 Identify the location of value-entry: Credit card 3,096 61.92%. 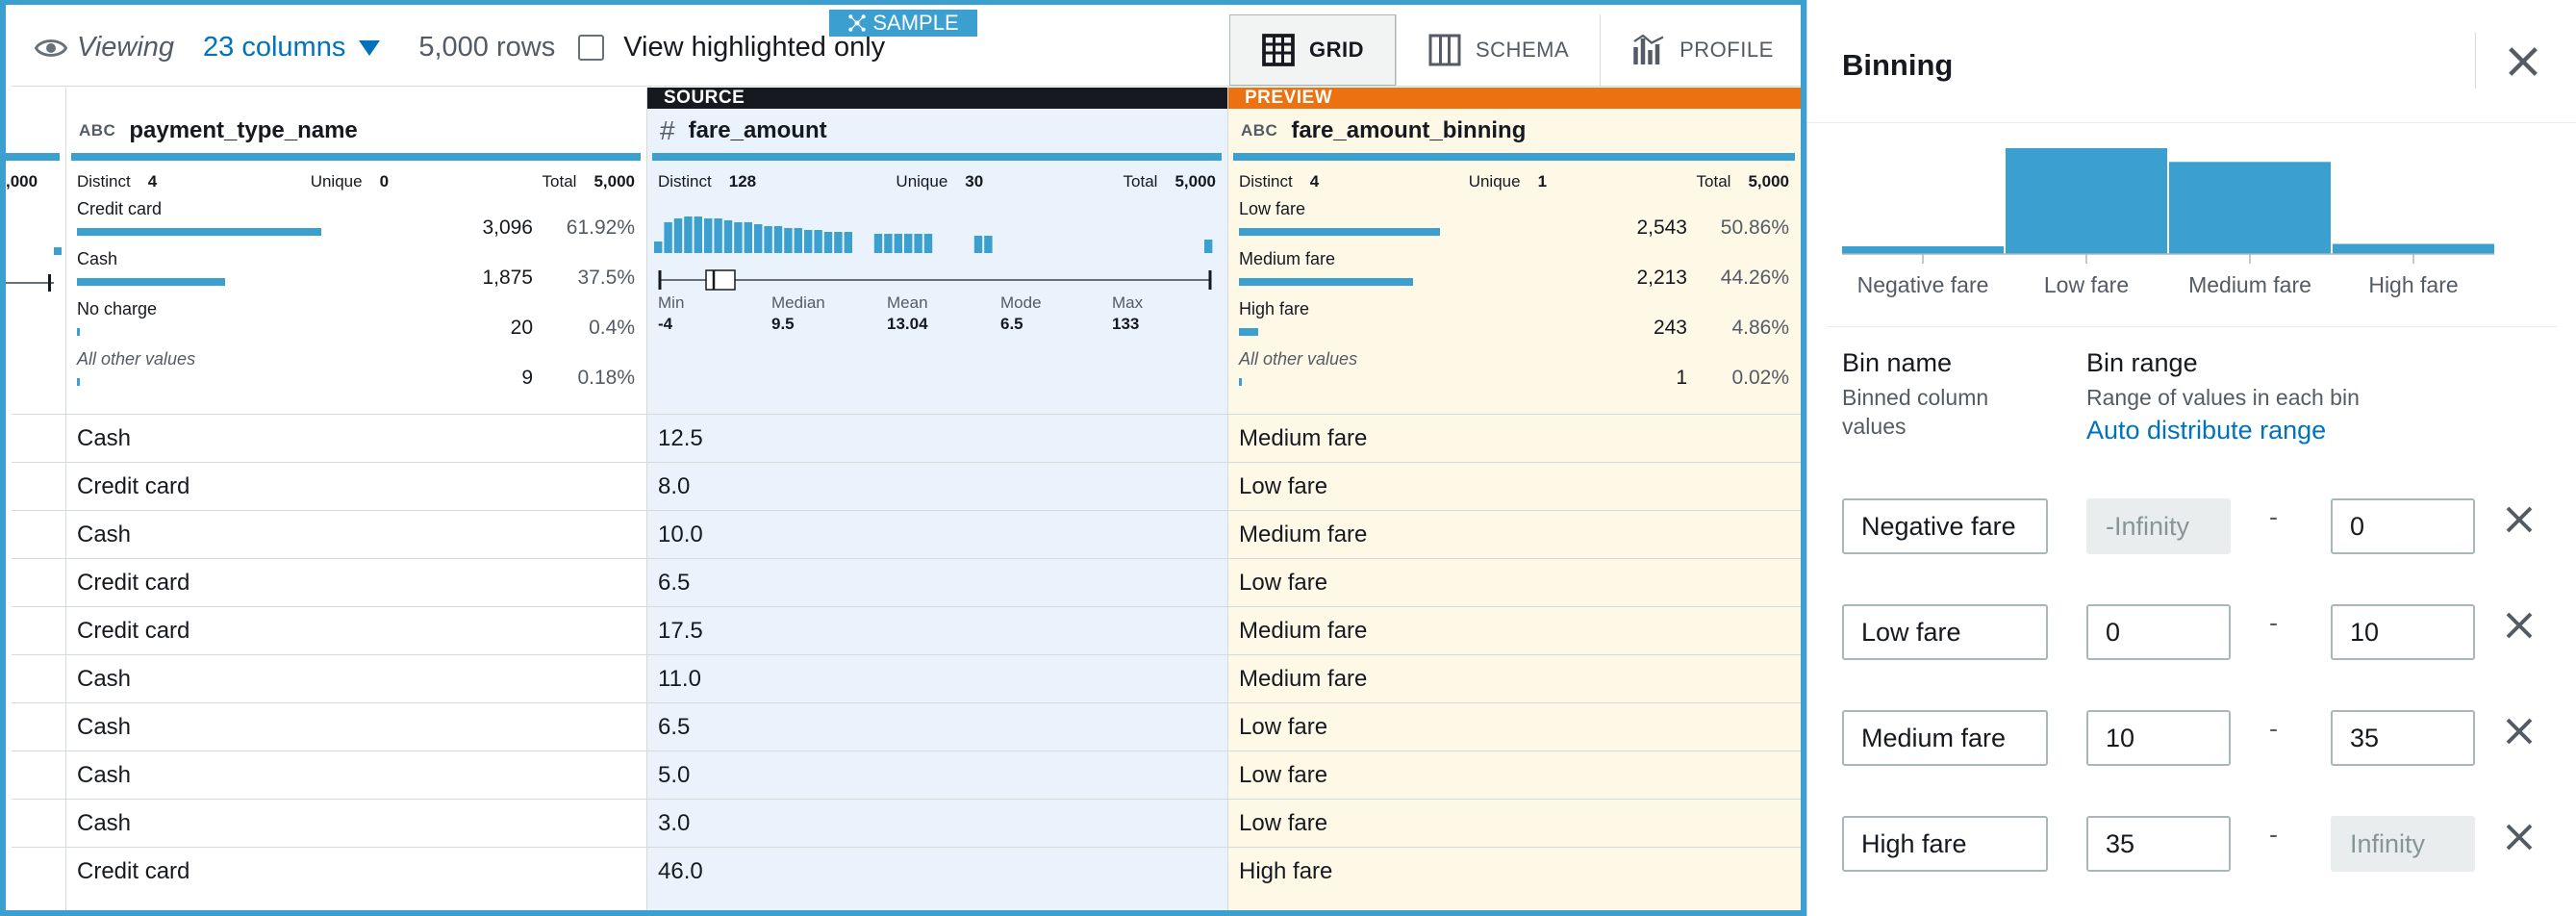
(356, 216).